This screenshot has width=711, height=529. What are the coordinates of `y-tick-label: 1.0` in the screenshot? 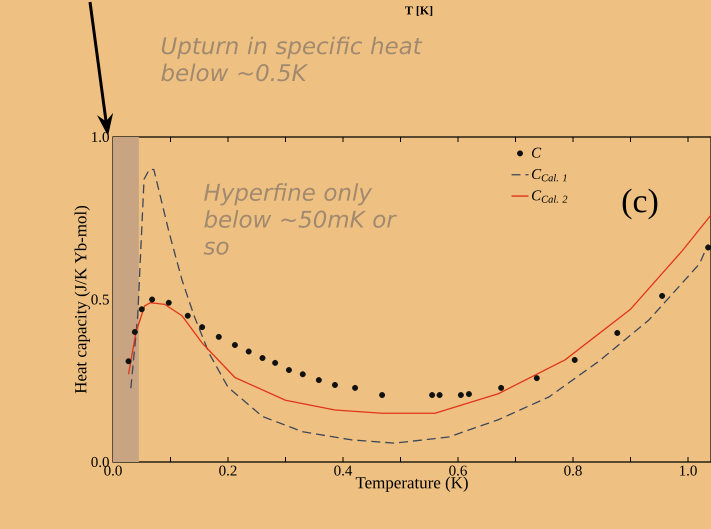 It's located at (100, 137).